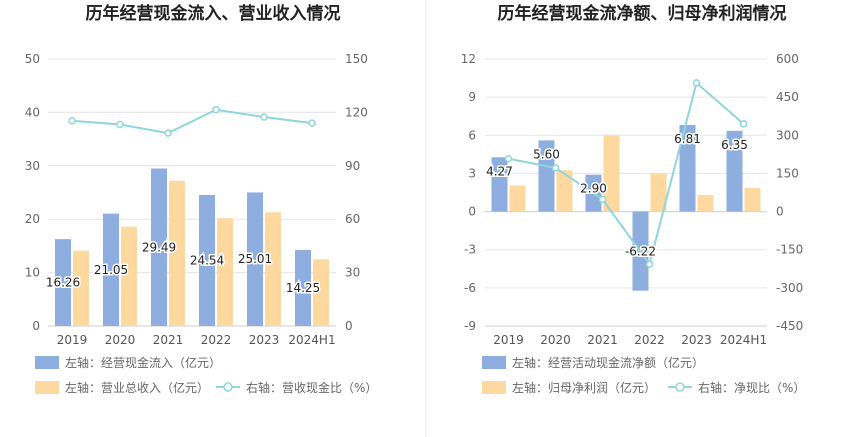 Image resolution: width=850 pixels, height=437 pixels. I want to click on data-label: 25.01, so click(255, 259).